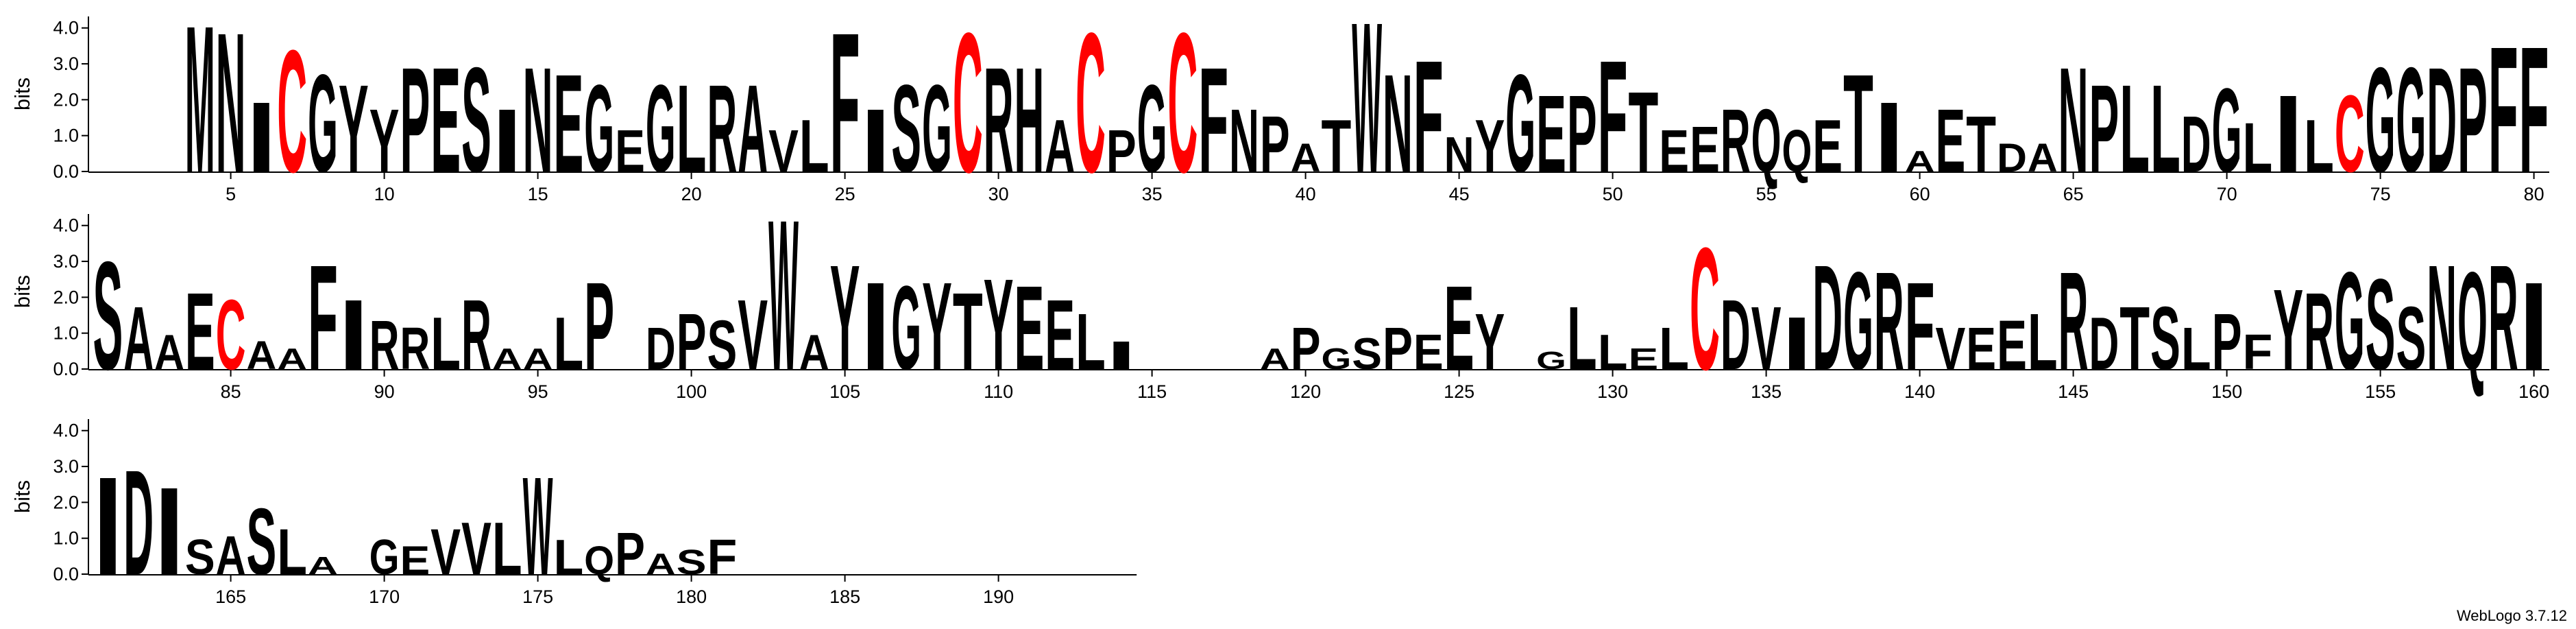 The height and width of the screenshot is (629, 2576). I want to click on logo-letter: W, so click(783, 296).